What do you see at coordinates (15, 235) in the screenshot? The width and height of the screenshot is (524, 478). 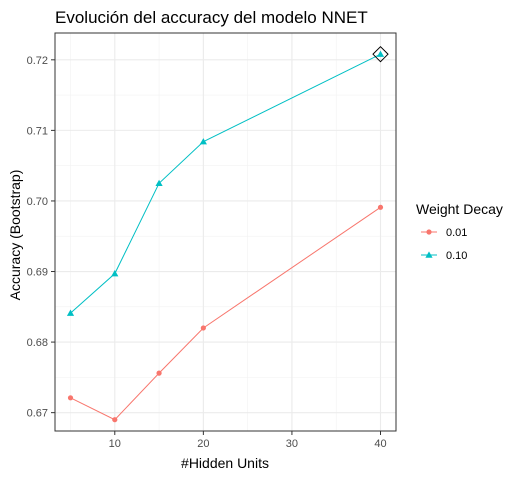 I see `y-axis-title: Accuracy (Bootstrap)` at bounding box center [15, 235].